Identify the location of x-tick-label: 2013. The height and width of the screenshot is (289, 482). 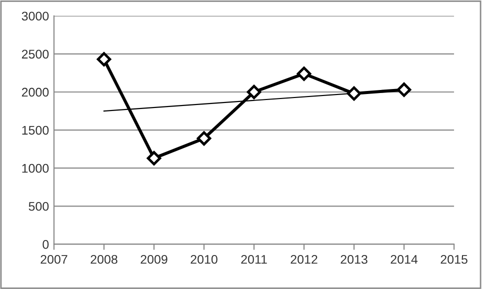
(354, 259).